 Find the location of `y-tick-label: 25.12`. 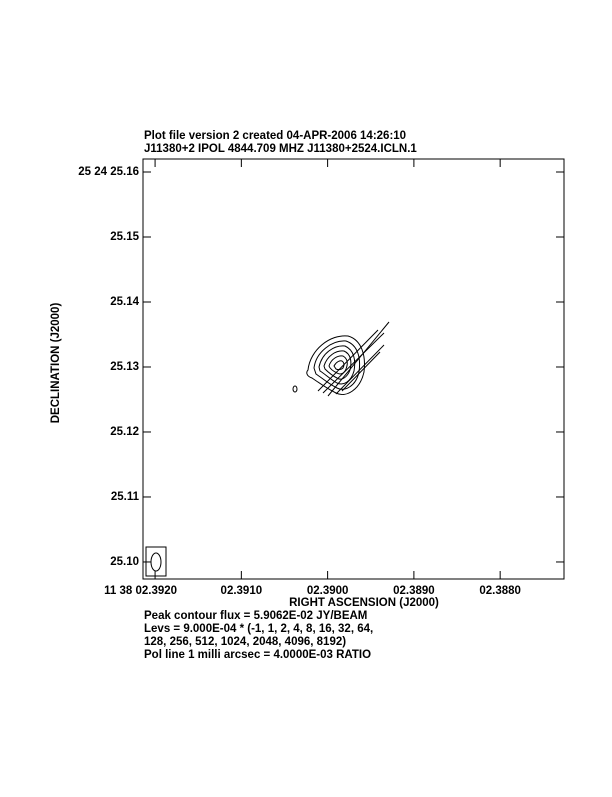

y-tick-label: 25.12 is located at coordinates (124, 432).